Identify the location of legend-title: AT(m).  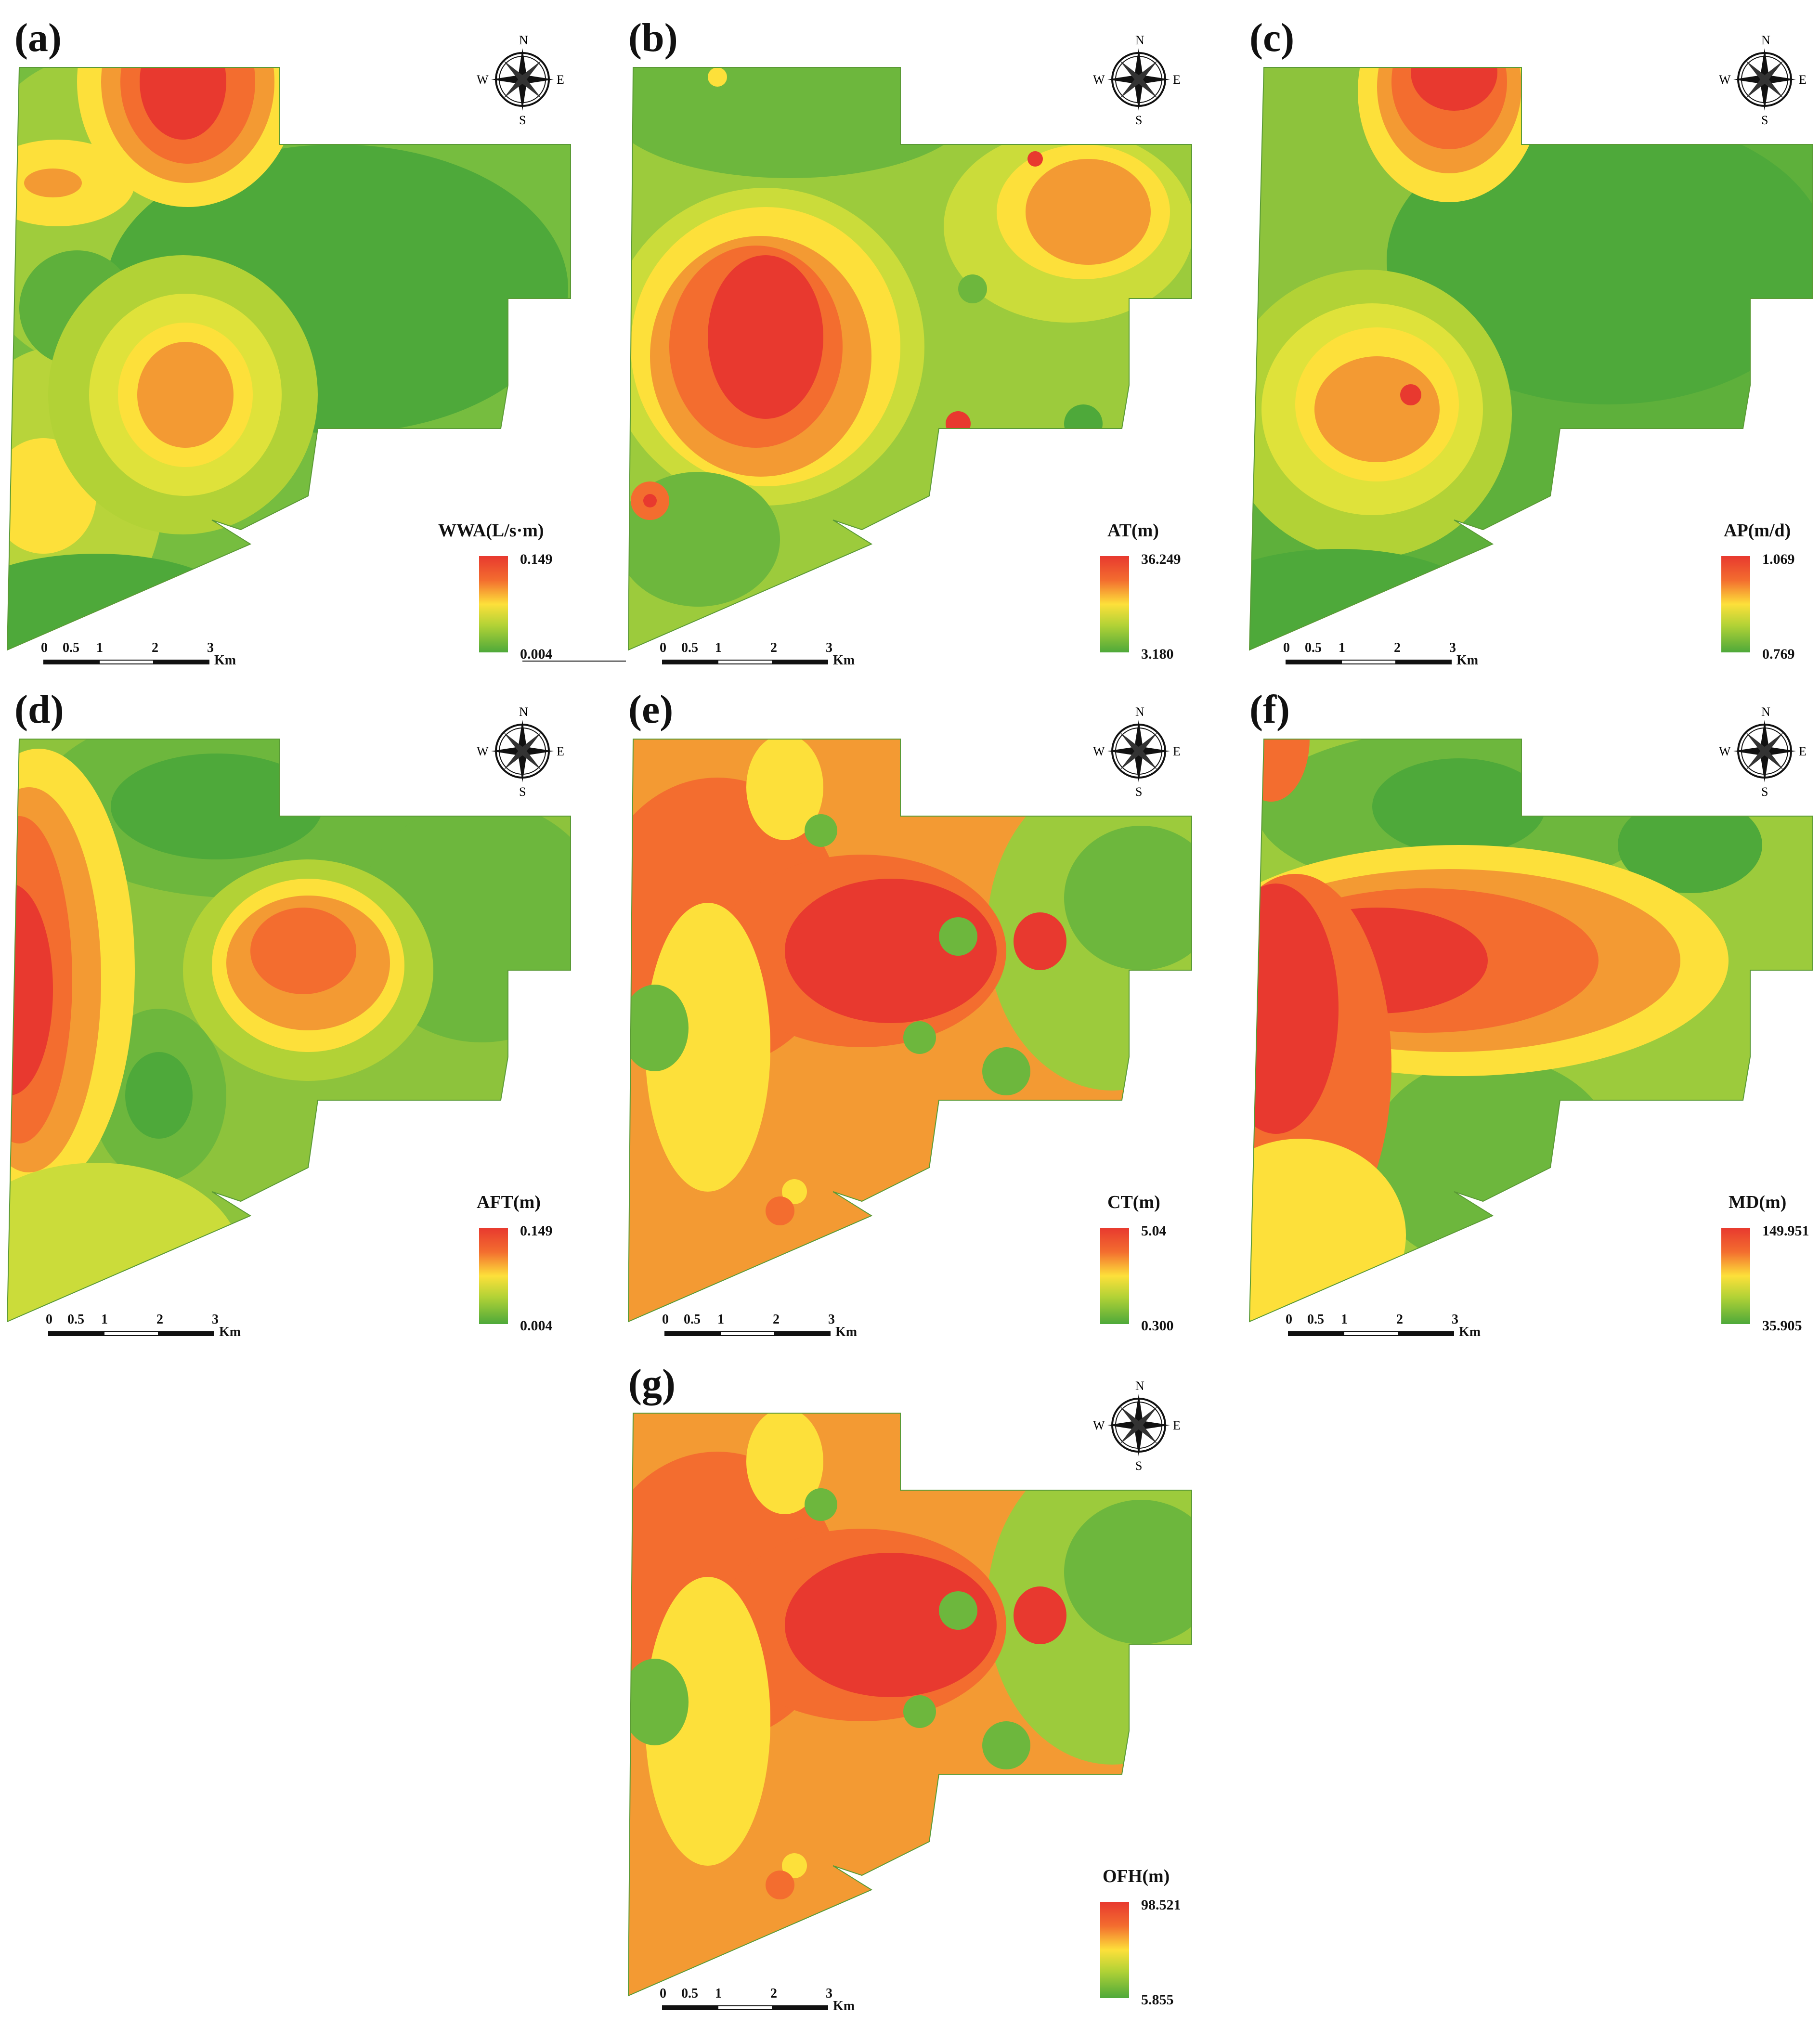
(1133, 531).